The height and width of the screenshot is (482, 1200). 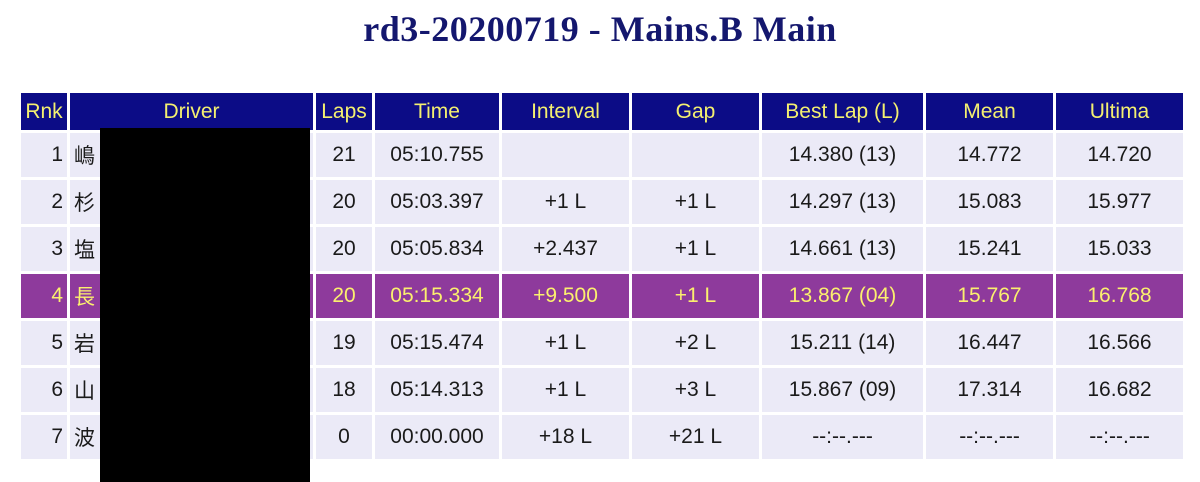 What do you see at coordinates (695, 155) in the screenshot?
I see `gap-cell` at bounding box center [695, 155].